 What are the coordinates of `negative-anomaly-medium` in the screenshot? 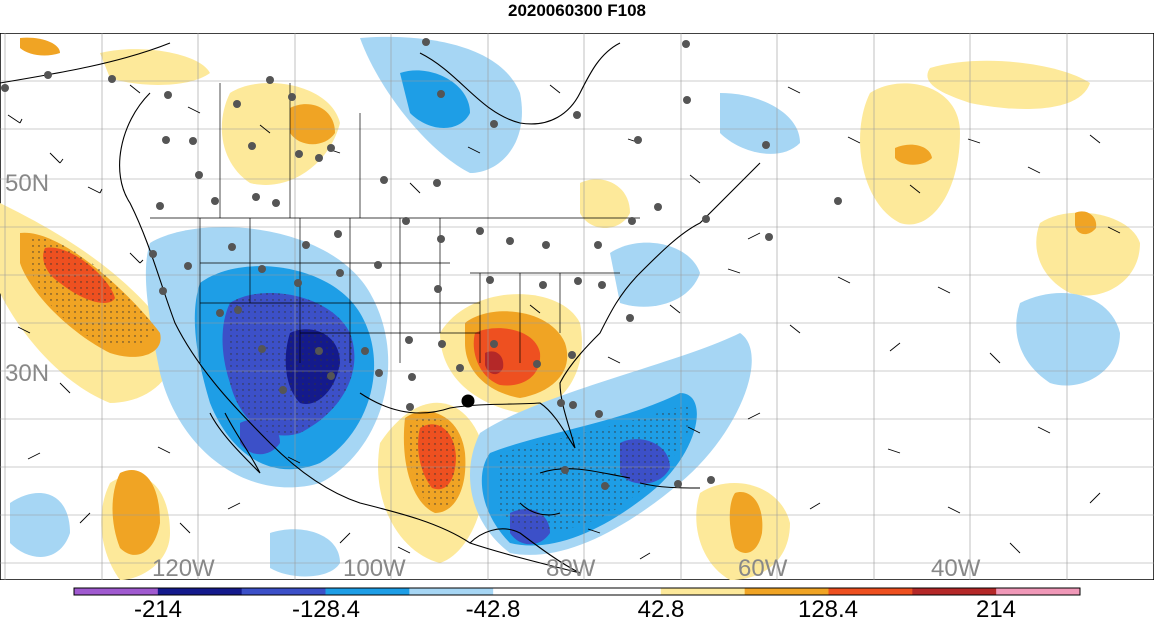 It's located at (435, 99).